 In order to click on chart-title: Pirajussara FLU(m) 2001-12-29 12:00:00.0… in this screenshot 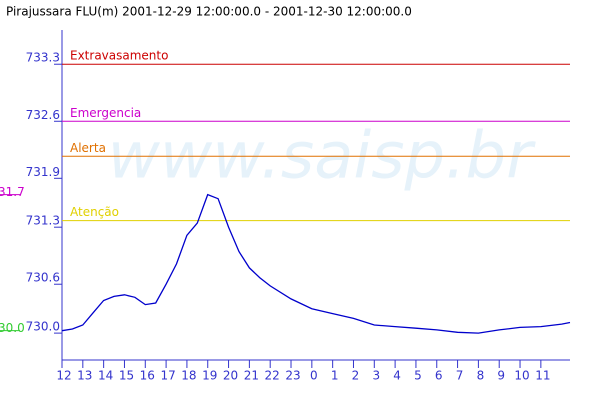, I will do `click(209, 12)`.